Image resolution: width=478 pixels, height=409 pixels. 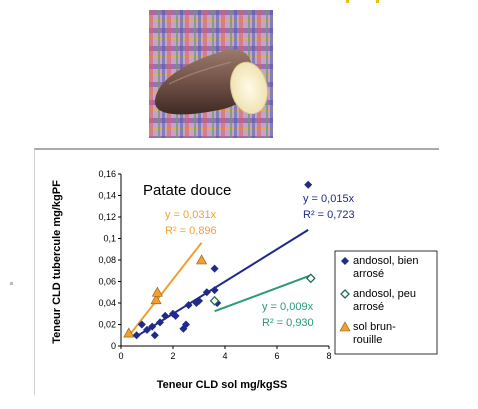 What do you see at coordinates (120, 356) in the screenshot?
I see `x-tick-label: 0` at bounding box center [120, 356].